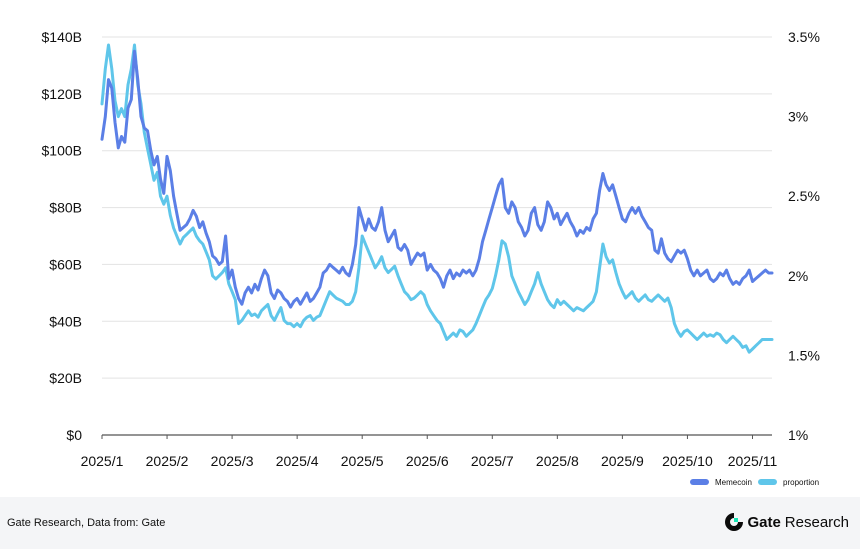 This screenshot has width=860, height=549. What do you see at coordinates (65, 264) in the screenshot?
I see `y-left-tick-label: $60B` at bounding box center [65, 264].